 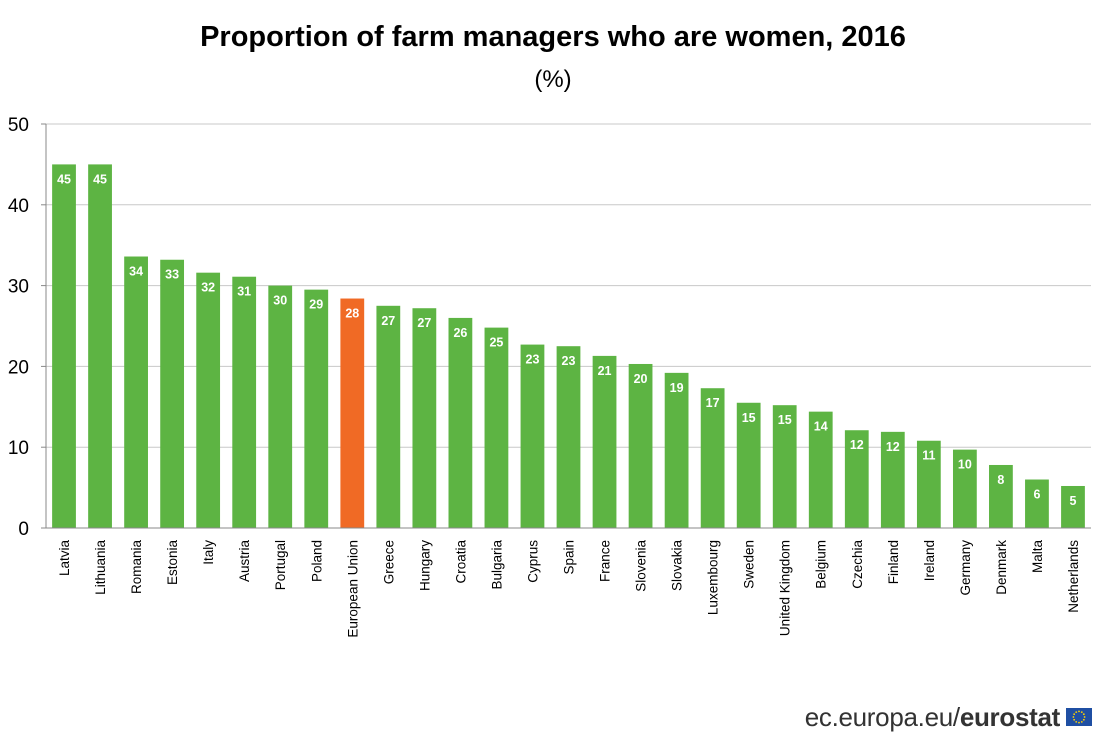 What do you see at coordinates (964, 488) in the screenshot?
I see `bar-germany` at bounding box center [964, 488].